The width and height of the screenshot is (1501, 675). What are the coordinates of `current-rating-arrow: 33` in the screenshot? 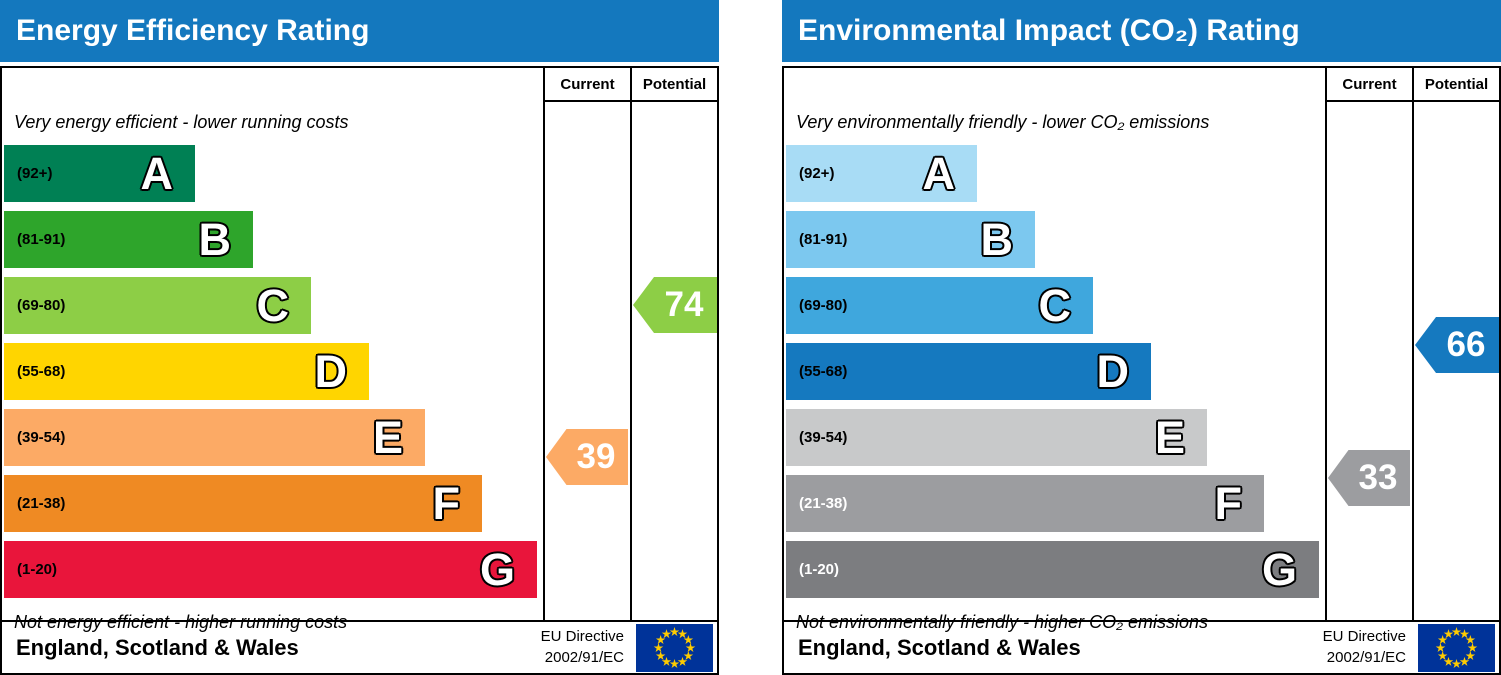 It's located at (1369, 478).